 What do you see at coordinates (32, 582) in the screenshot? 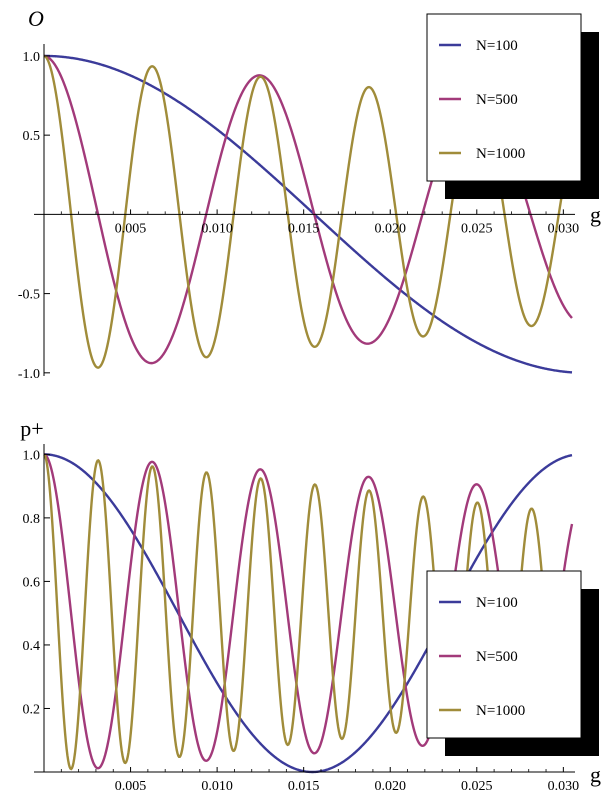
I see `y-tick-label: 0.6` at bounding box center [32, 582].